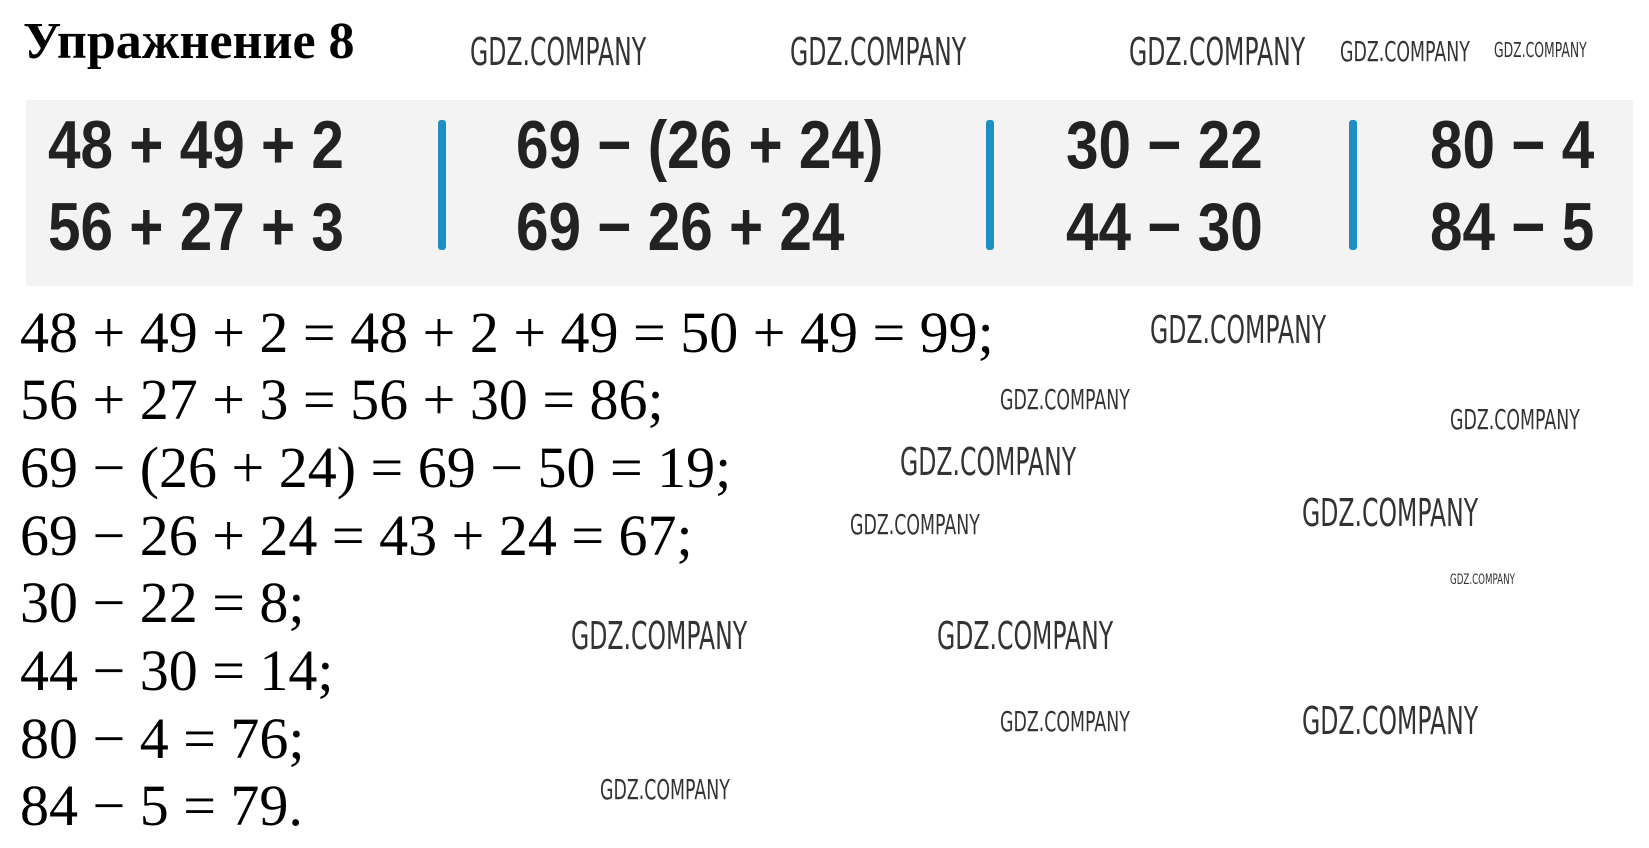 The width and height of the screenshot is (1649, 848). What do you see at coordinates (196, 227) in the screenshot?
I see `expression: 56 + 27 + 3` at bounding box center [196, 227].